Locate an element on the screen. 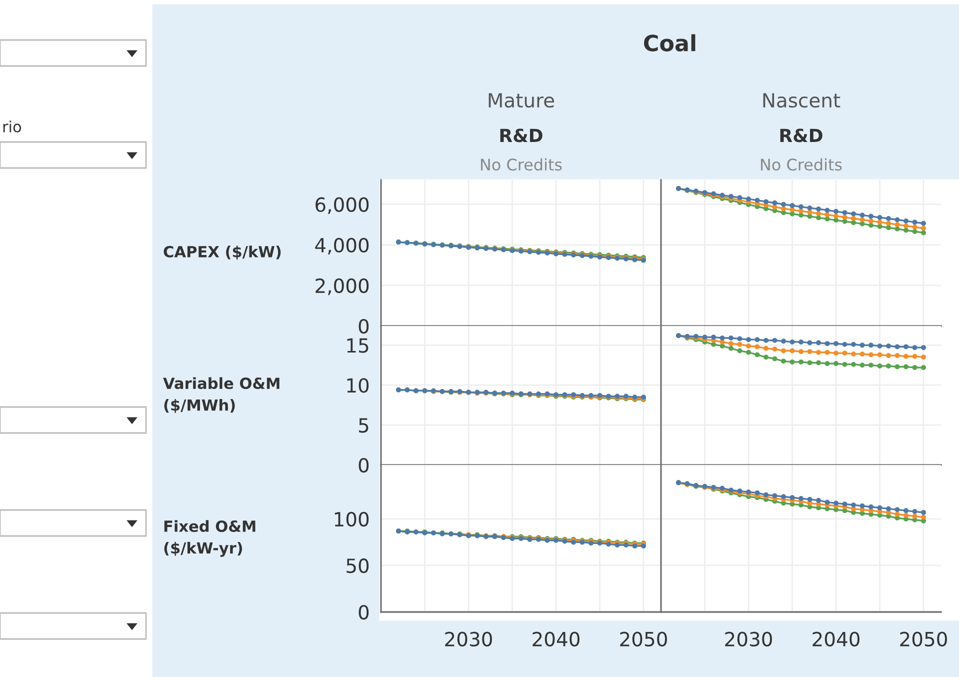 Image resolution: width=959 pixels, height=677 pixels. y-tick-label: 50 is located at coordinates (357, 566).